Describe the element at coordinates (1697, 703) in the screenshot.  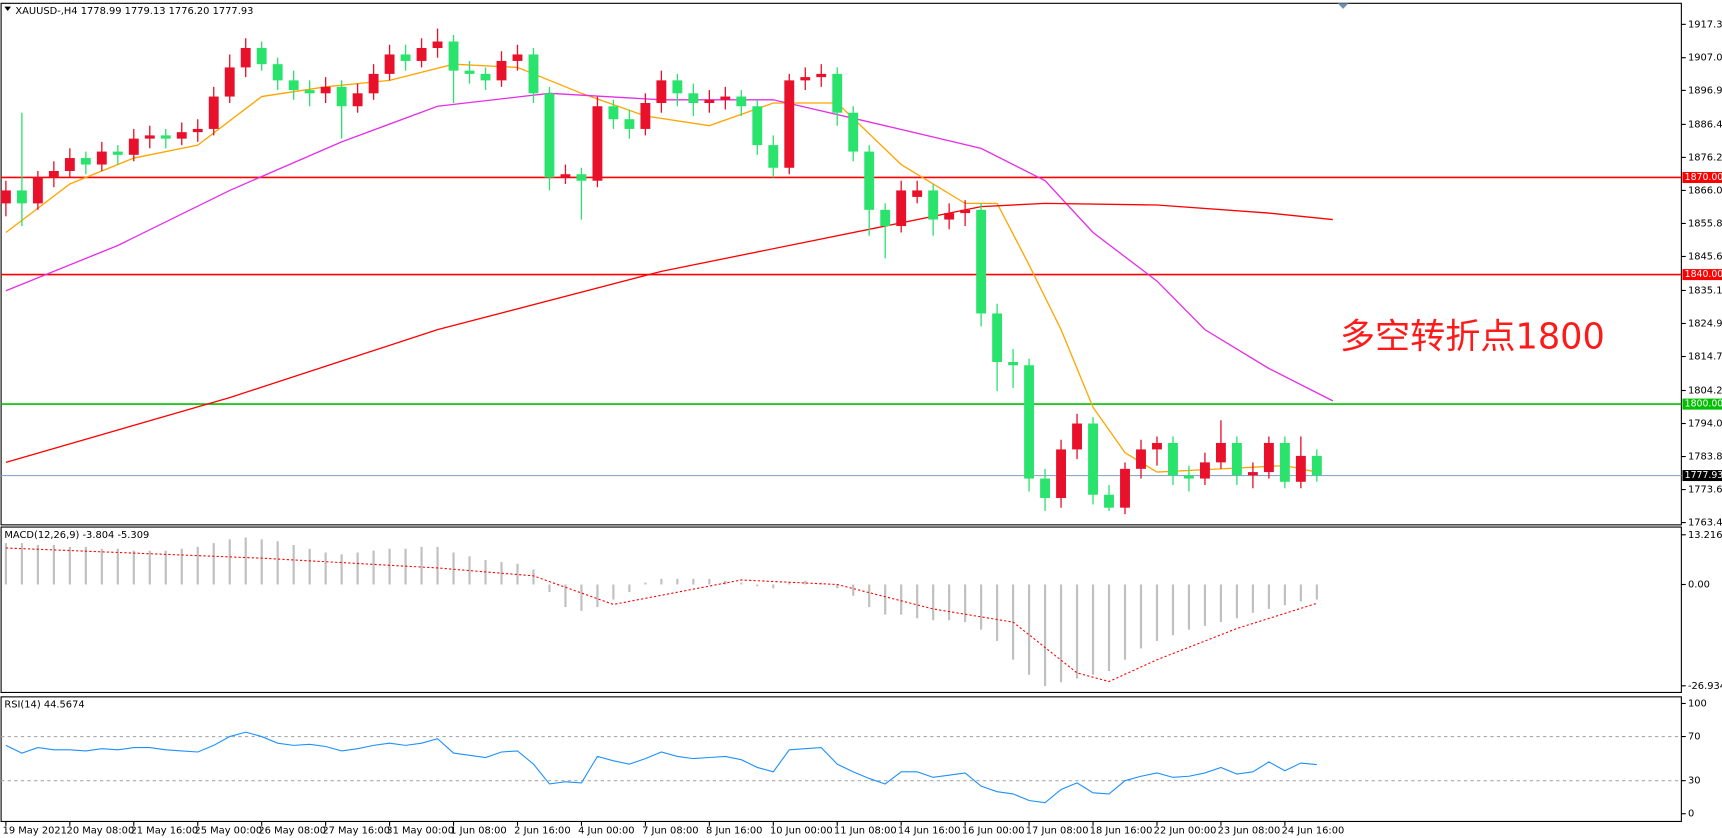
I see `y-tick-label: 100` at that location.